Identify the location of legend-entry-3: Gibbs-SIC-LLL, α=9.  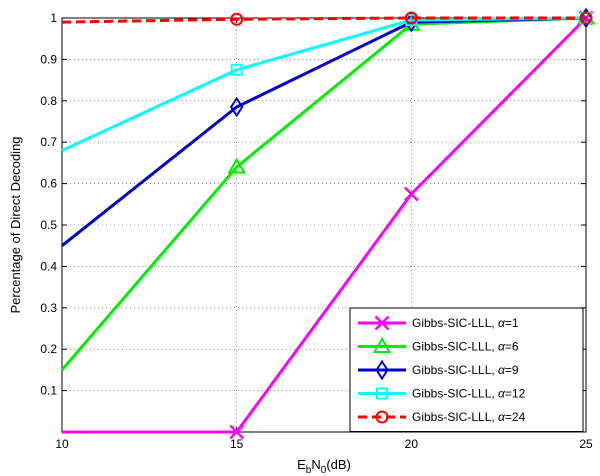
(438, 370).